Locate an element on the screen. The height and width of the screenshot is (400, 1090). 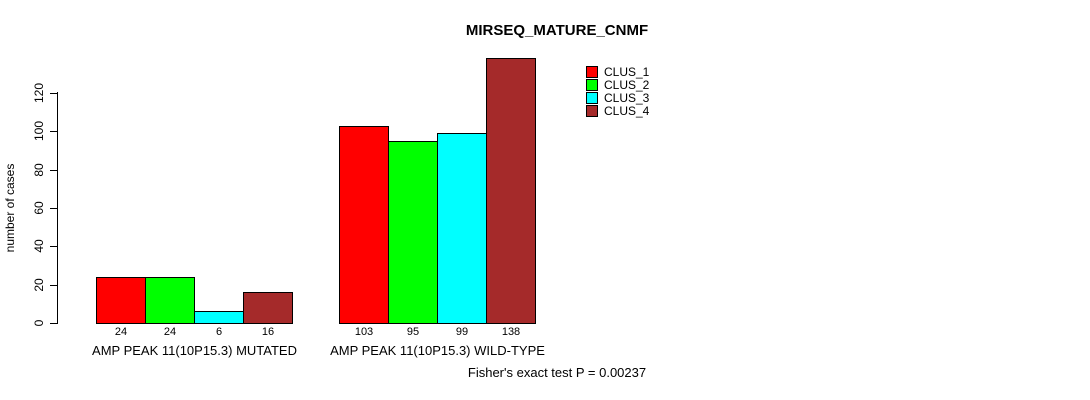
y-tick-label: 80 is located at coordinates (39, 170).